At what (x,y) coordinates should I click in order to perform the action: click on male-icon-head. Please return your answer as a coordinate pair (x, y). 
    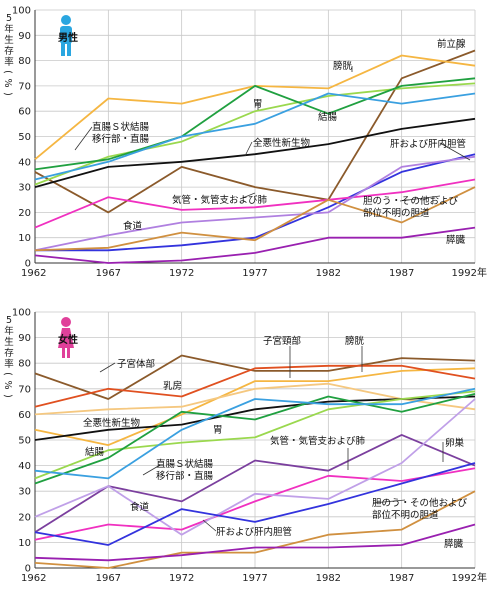
    Looking at the image, I should click on (66, 20).